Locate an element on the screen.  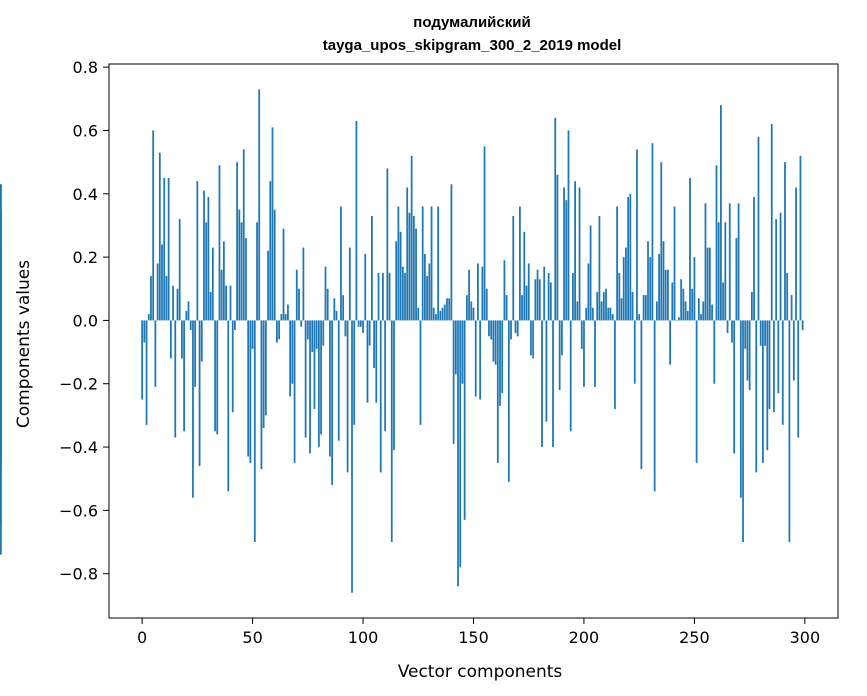
x-tick-label: 0 is located at coordinates (142, 637).